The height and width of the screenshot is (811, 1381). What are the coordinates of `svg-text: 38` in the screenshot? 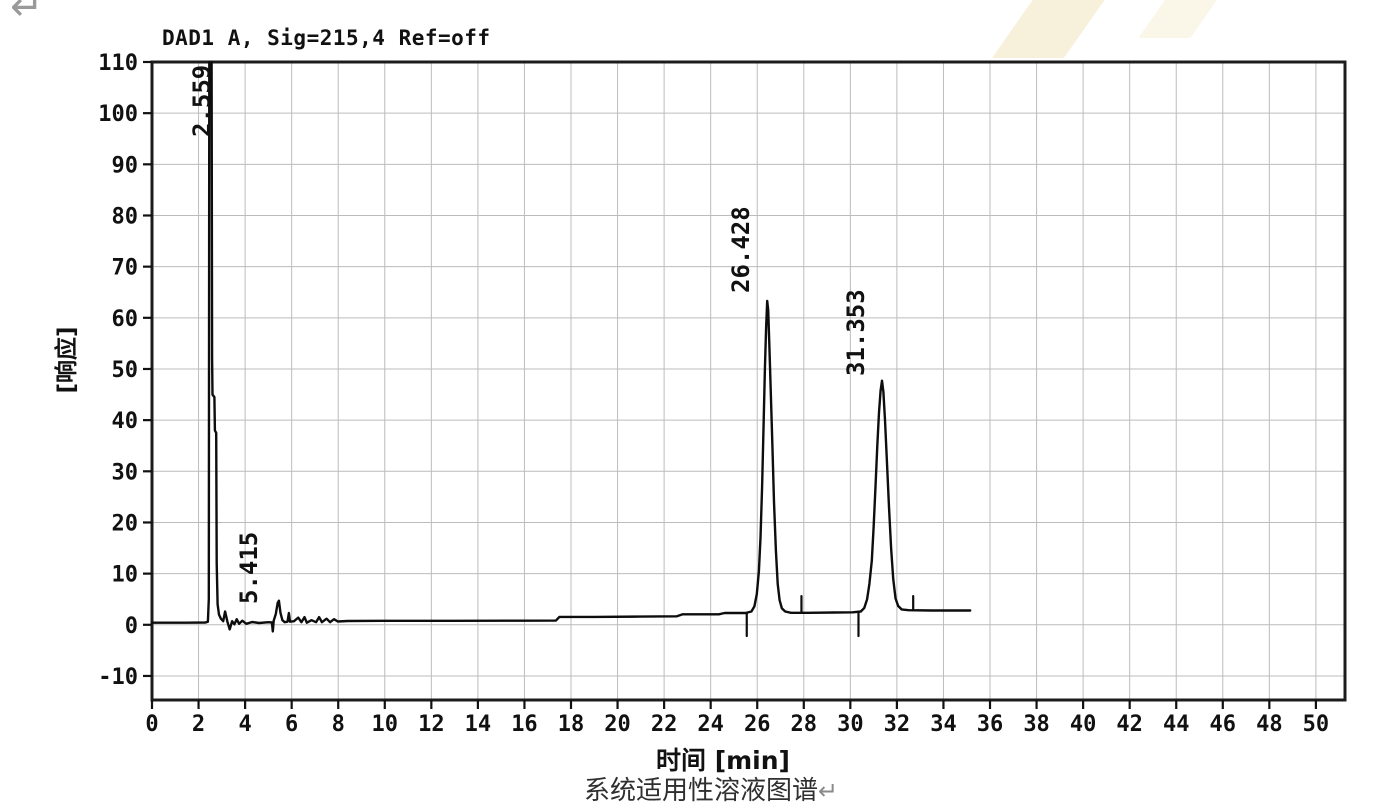 It's located at (1036, 724).